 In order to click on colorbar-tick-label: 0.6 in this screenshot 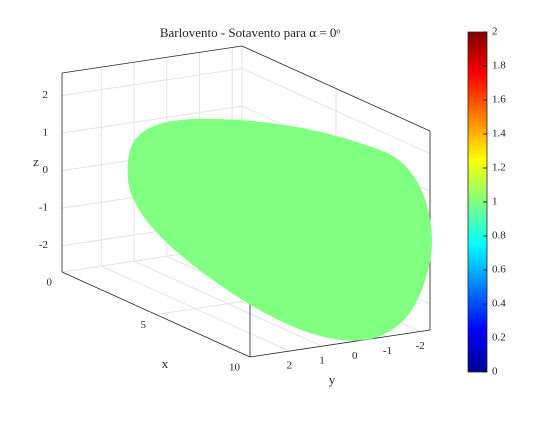, I will do `click(499, 270)`.